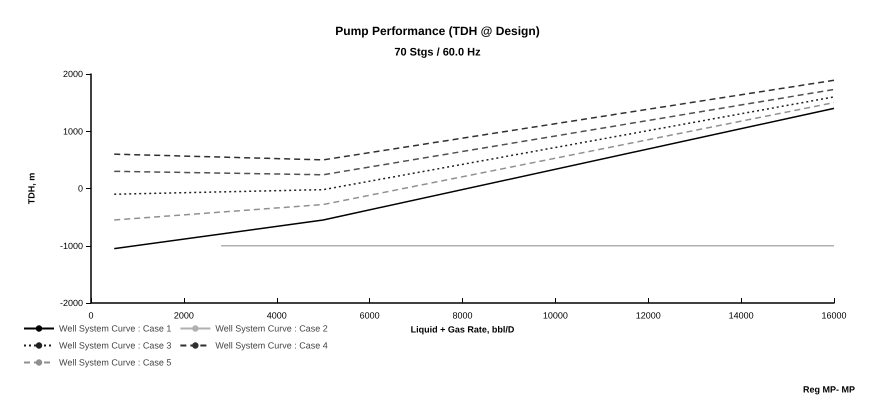 This screenshot has height=410, width=875. Describe the element at coordinates (462, 315) in the screenshot. I see `x-tick-label: 8000` at that location.